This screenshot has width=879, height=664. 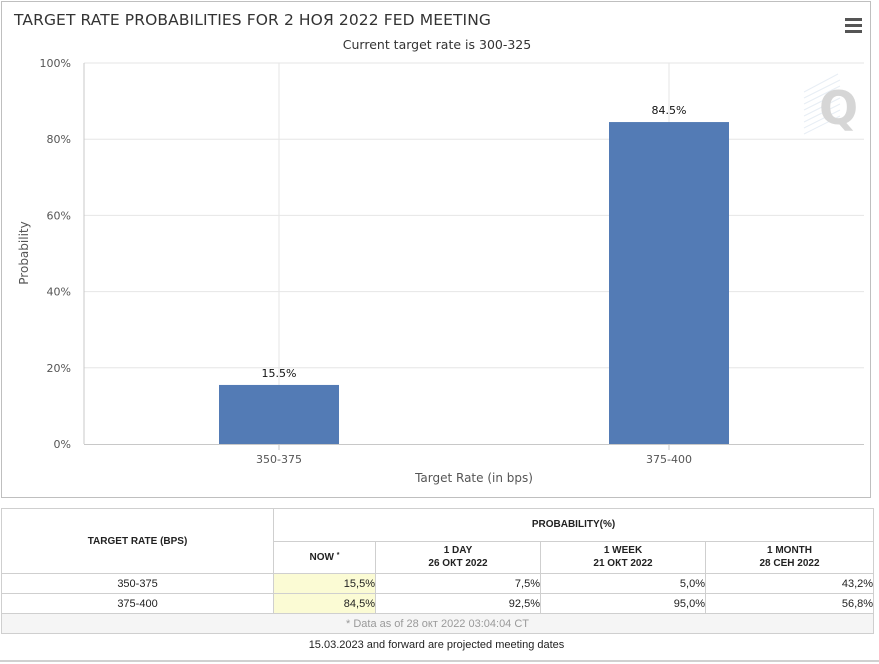 What do you see at coordinates (324, 603) in the screenshot?
I see `now-value-cell: 84,5%` at bounding box center [324, 603].